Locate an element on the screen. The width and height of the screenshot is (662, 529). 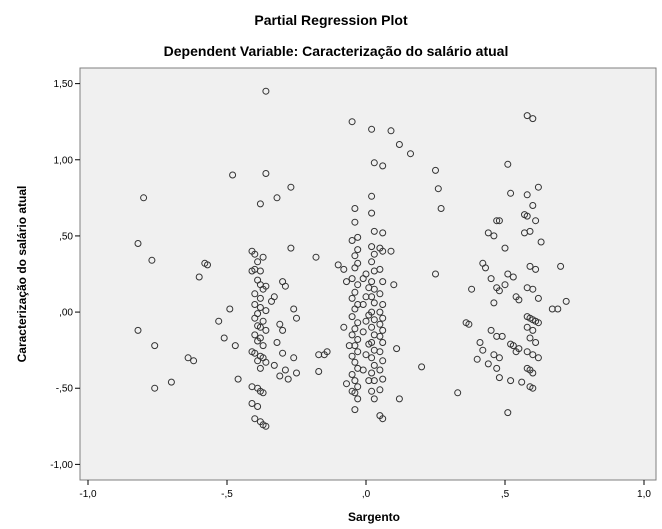
y-tick-label: ,00 is located at coordinates (66, 313).